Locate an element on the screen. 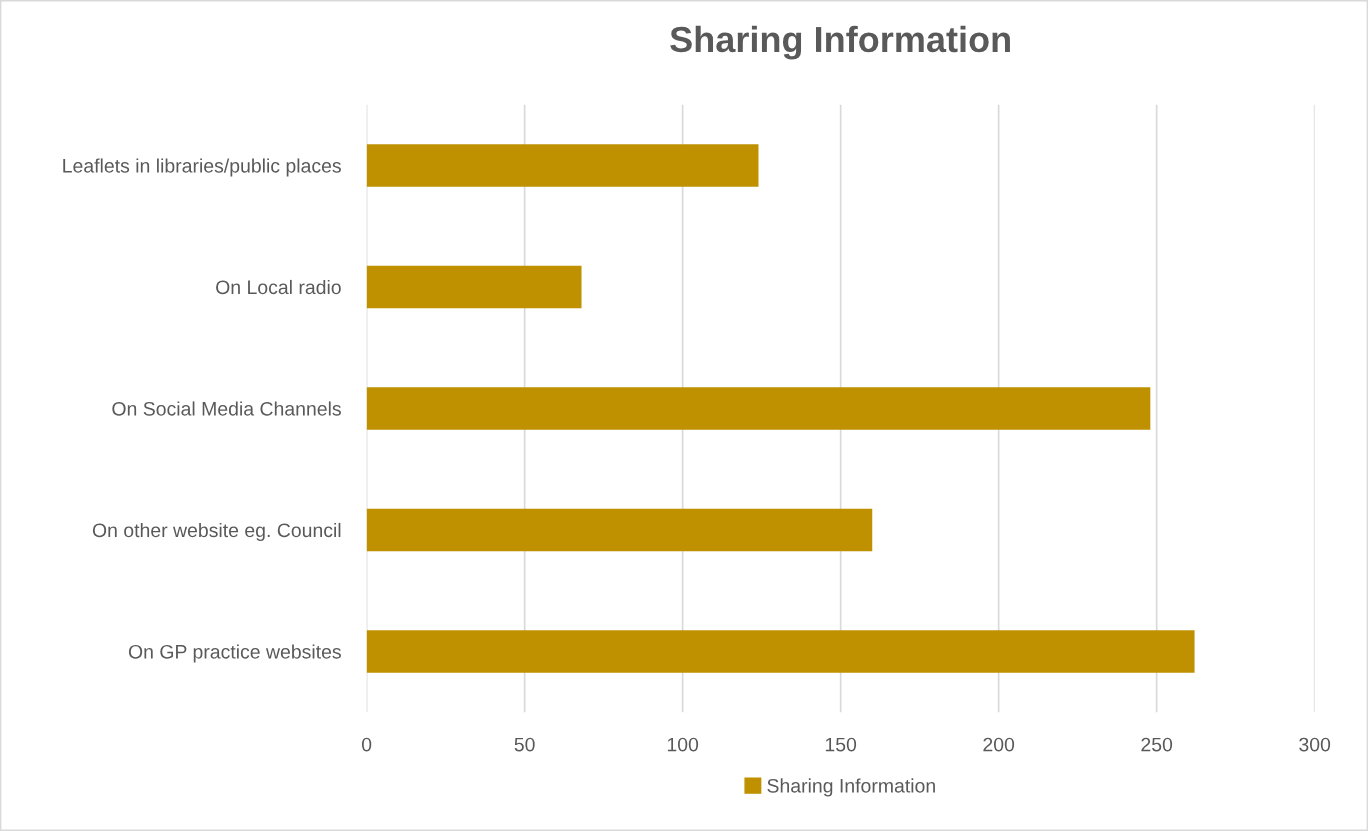 The image size is (1368, 831). y-tick-label: Leaflets in libraries/public places is located at coordinates (202, 167).